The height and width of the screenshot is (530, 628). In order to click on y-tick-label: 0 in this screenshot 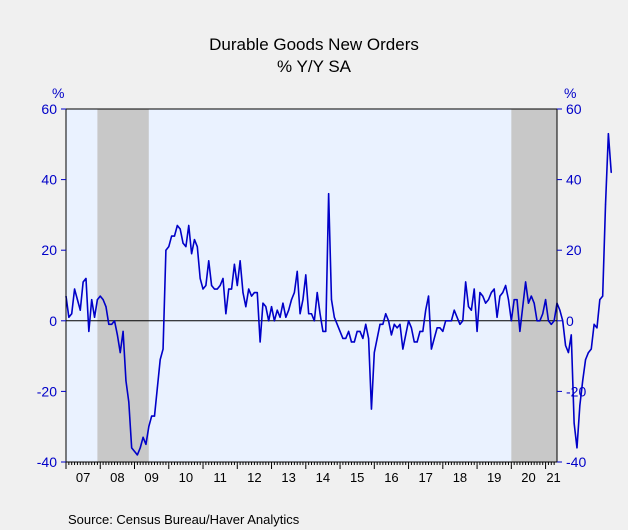, I will do `click(570, 321)`.